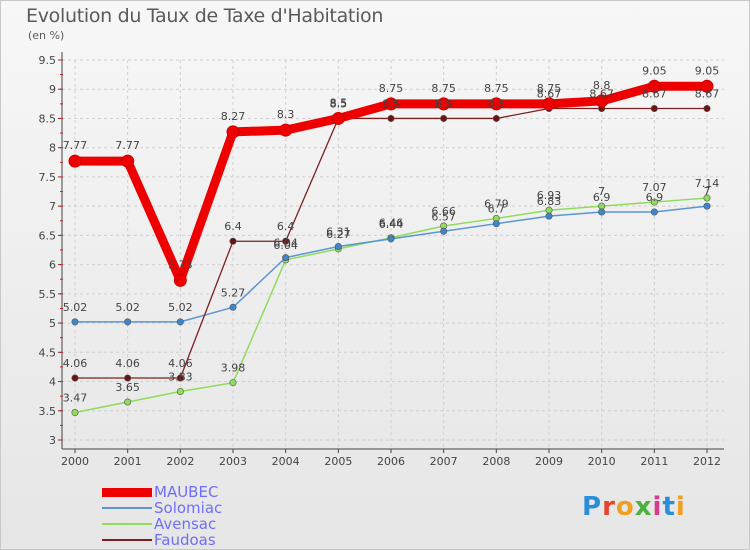  What do you see at coordinates (625, 507) in the screenshot?
I see `logo-letter: o` at bounding box center [625, 507].